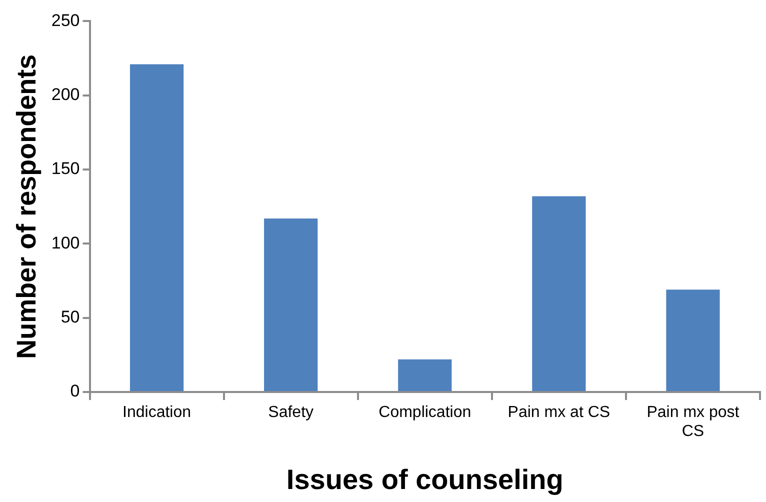 Image resolution: width=766 pixels, height=502 pixels. What do you see at coordinates (27, 206) in the screenshot?
I see `y-axis-title: Number of respondents` at bounding box center [27, 206].